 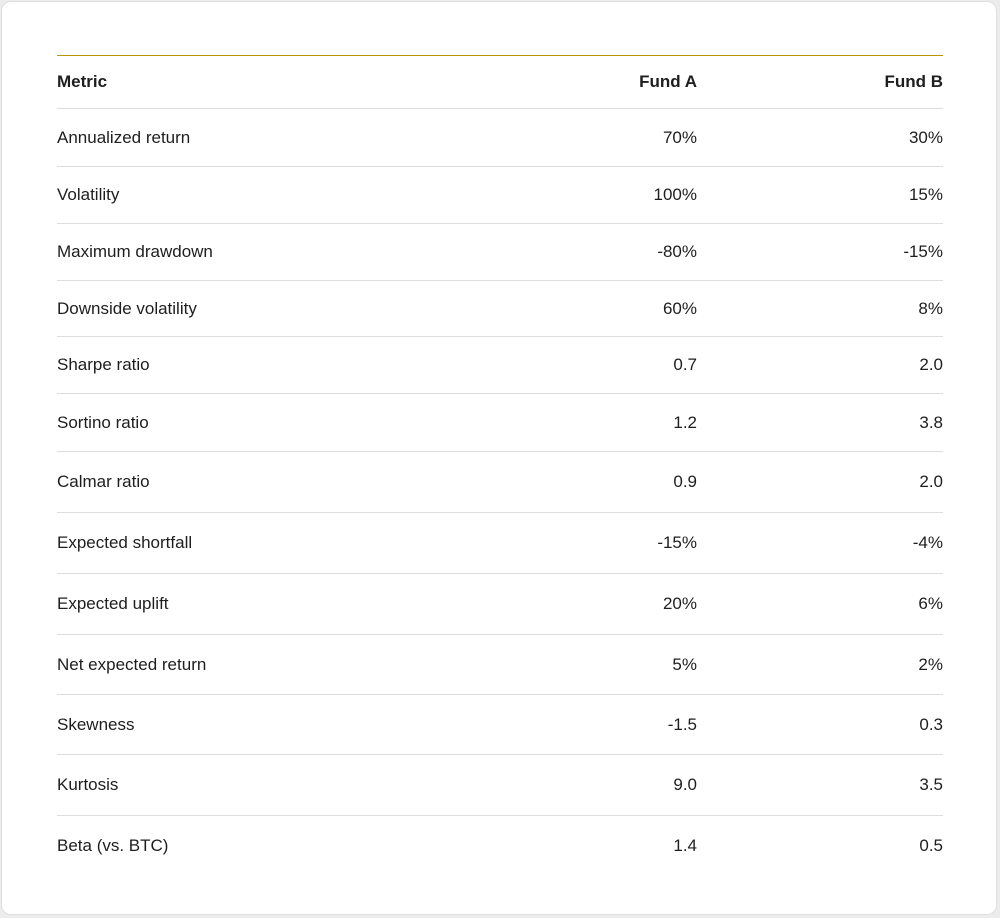 What do you see at coordinates (685, 845) in the screenshot?
I see `fund-a-cell: 1.4` at bounding box center [685, 845].